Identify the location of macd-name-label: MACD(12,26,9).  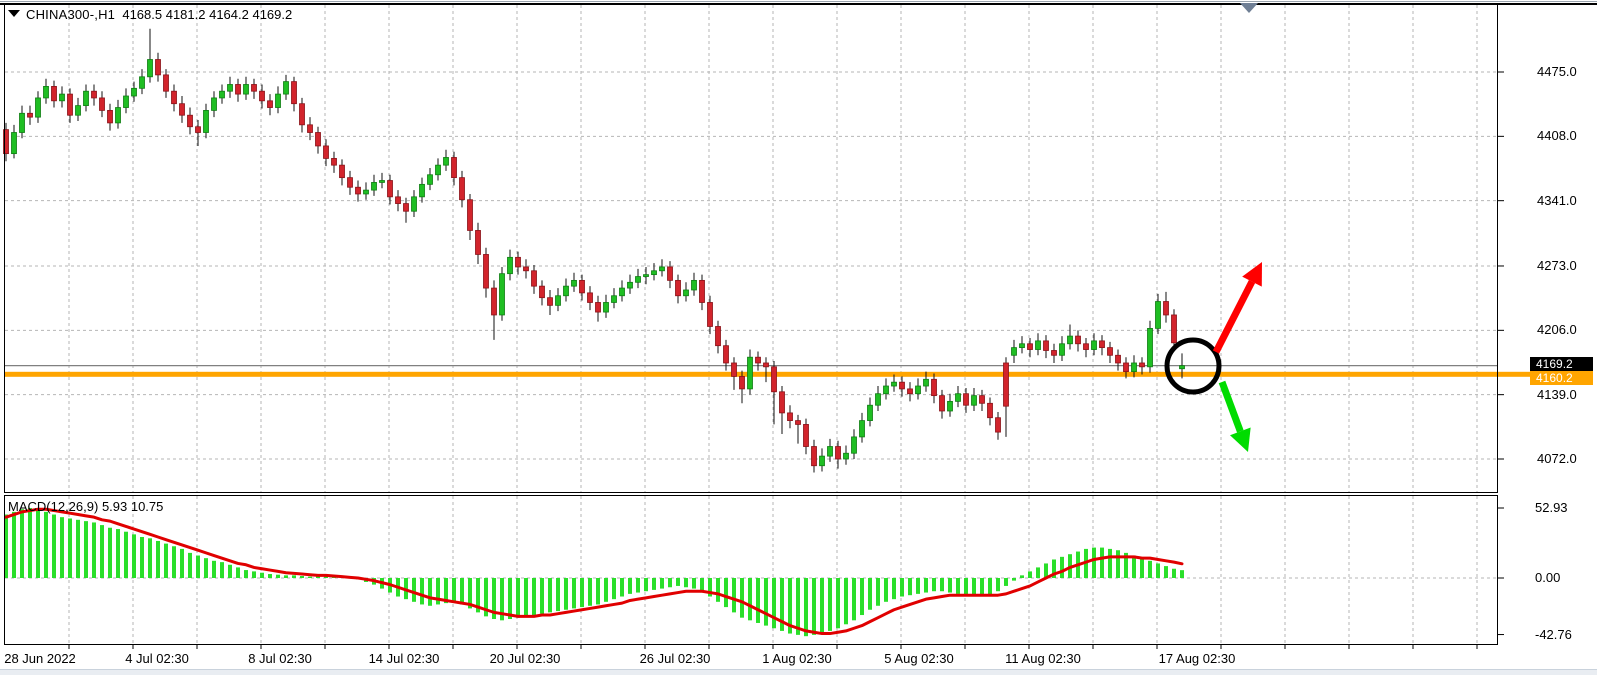
(53, 506).